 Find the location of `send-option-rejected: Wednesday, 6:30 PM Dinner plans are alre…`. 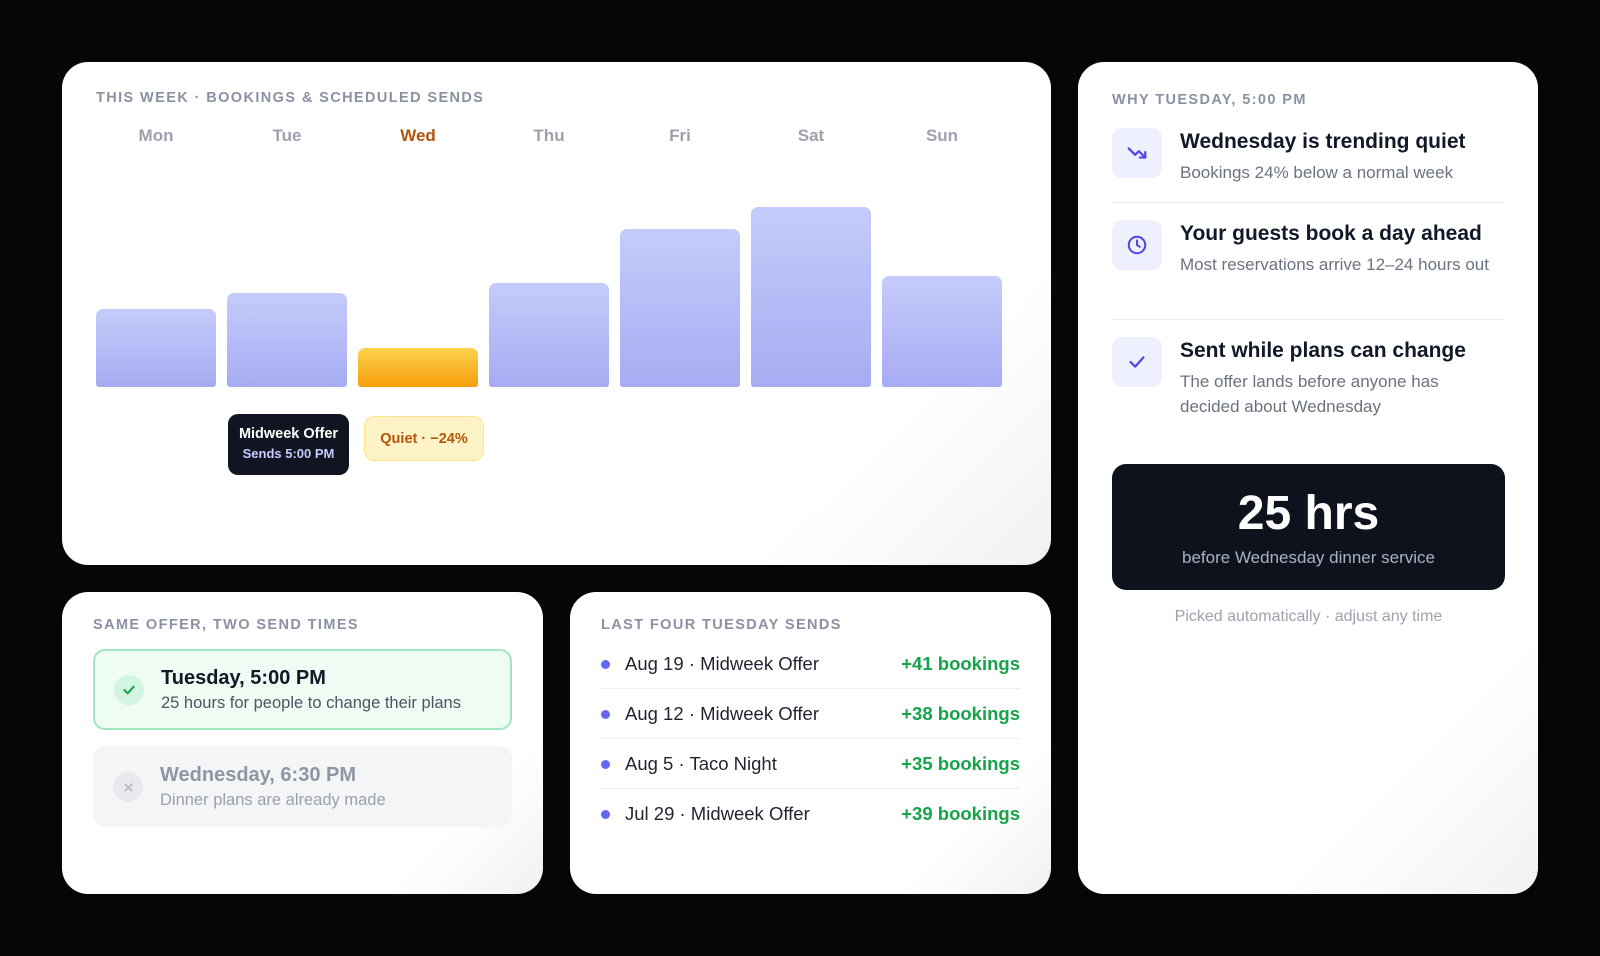

send-option-rejected: Wednesday, 6:30 PM Dinner plans are alre… is located at coordinates (302, 786).